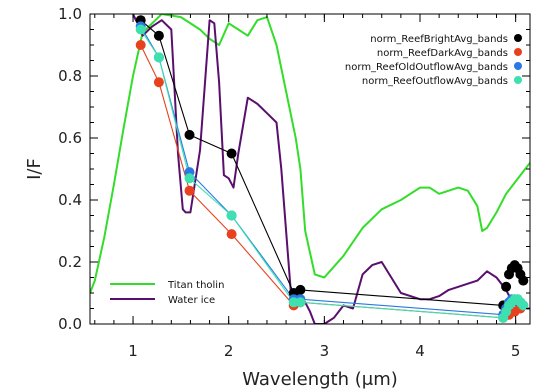 This screenshot has height=390, width=534. Describe the element at coordinates (320, 379) in the screenshot. I see `x-axis-title: Wavelength (μm)` at that location.